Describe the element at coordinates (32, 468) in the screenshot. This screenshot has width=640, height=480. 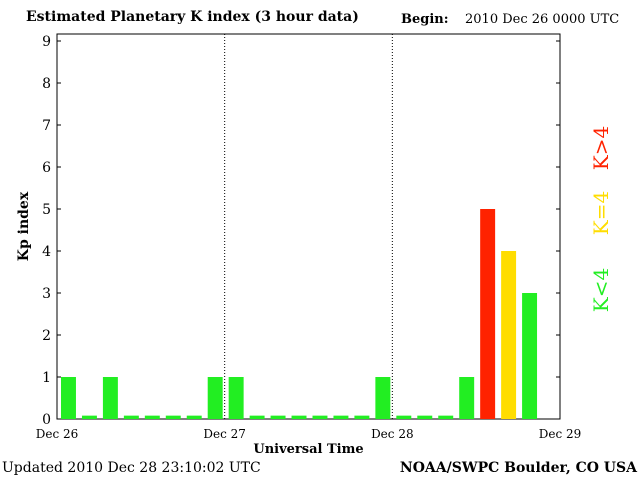
I see `updated-label: Updated` at that location.